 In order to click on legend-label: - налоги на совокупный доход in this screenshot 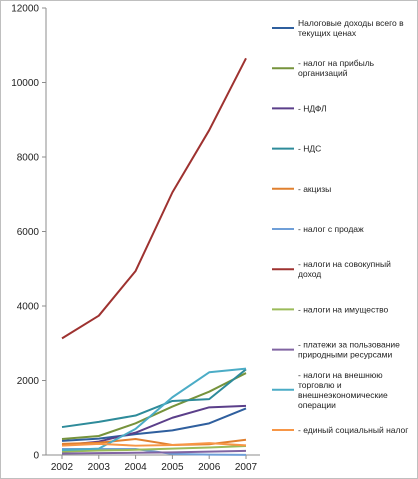, I will do `click(344, 269)`.